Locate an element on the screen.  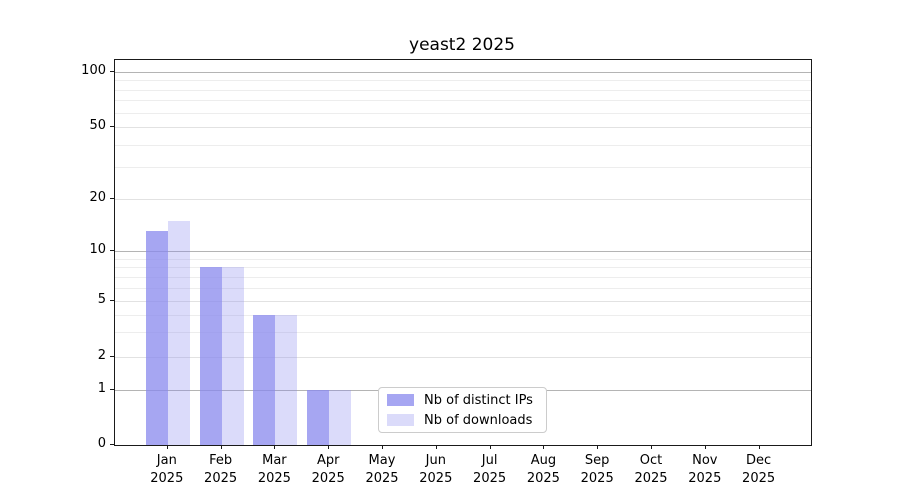
bar-feb-distinct-ips is located at coordinates (210, 356).